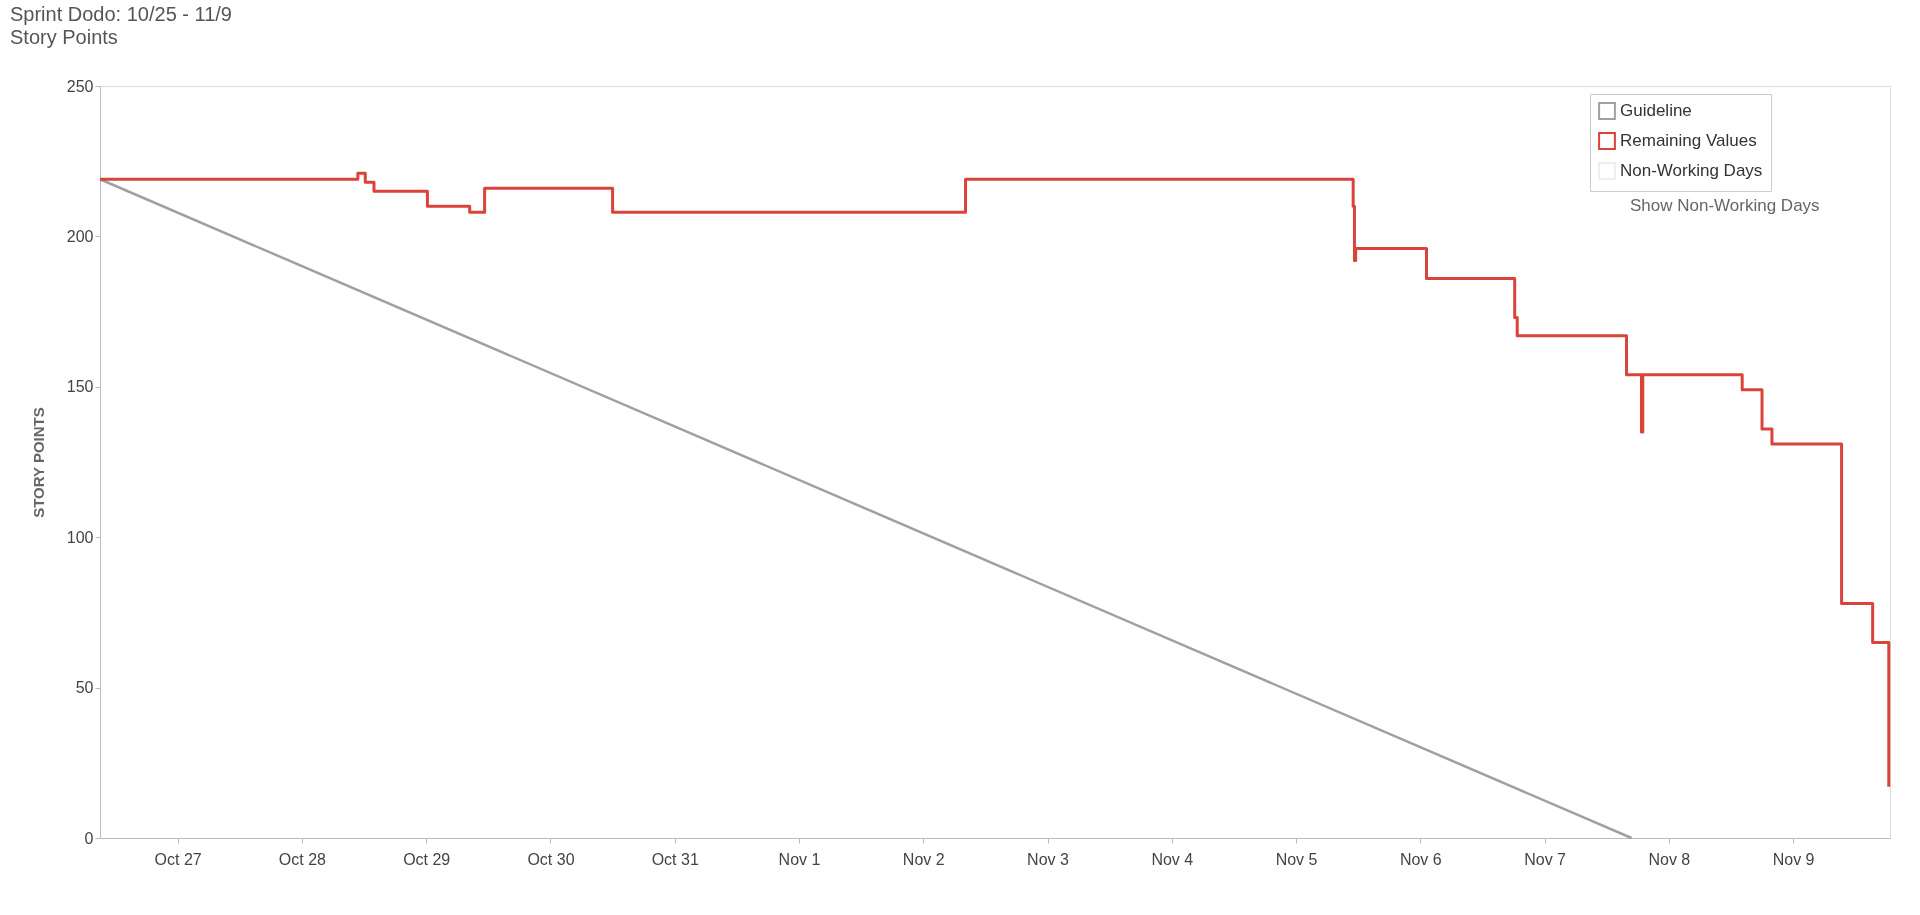 The width and height of the screenshot is (1920, 915). Describe the element at coordinates (427, 859) in the screenshot. I see `x-tick-label: Oct 29` at that location.